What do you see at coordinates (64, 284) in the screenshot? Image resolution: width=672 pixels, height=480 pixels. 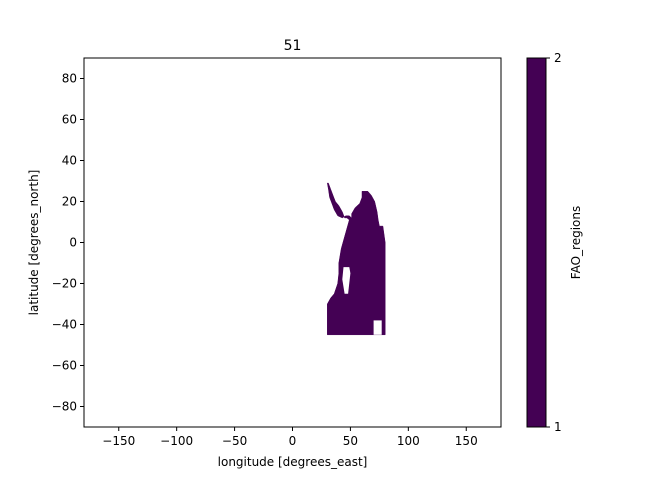 I see `y-tick-label: −20` at bounding box center [64, 284].